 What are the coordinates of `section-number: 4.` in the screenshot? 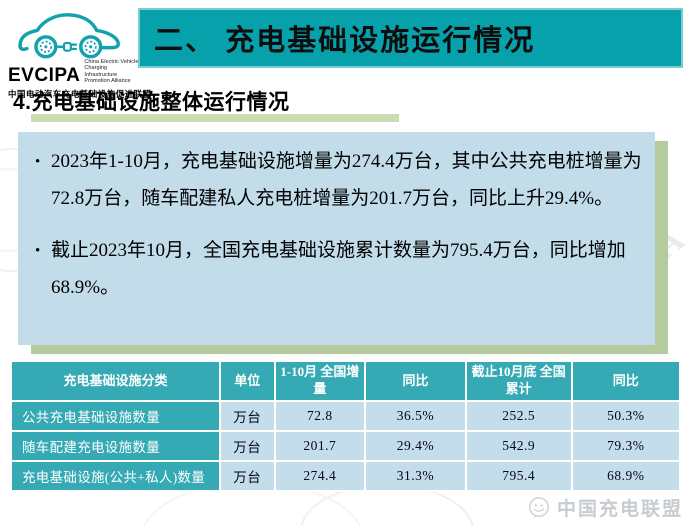 It's located at (22, 102).